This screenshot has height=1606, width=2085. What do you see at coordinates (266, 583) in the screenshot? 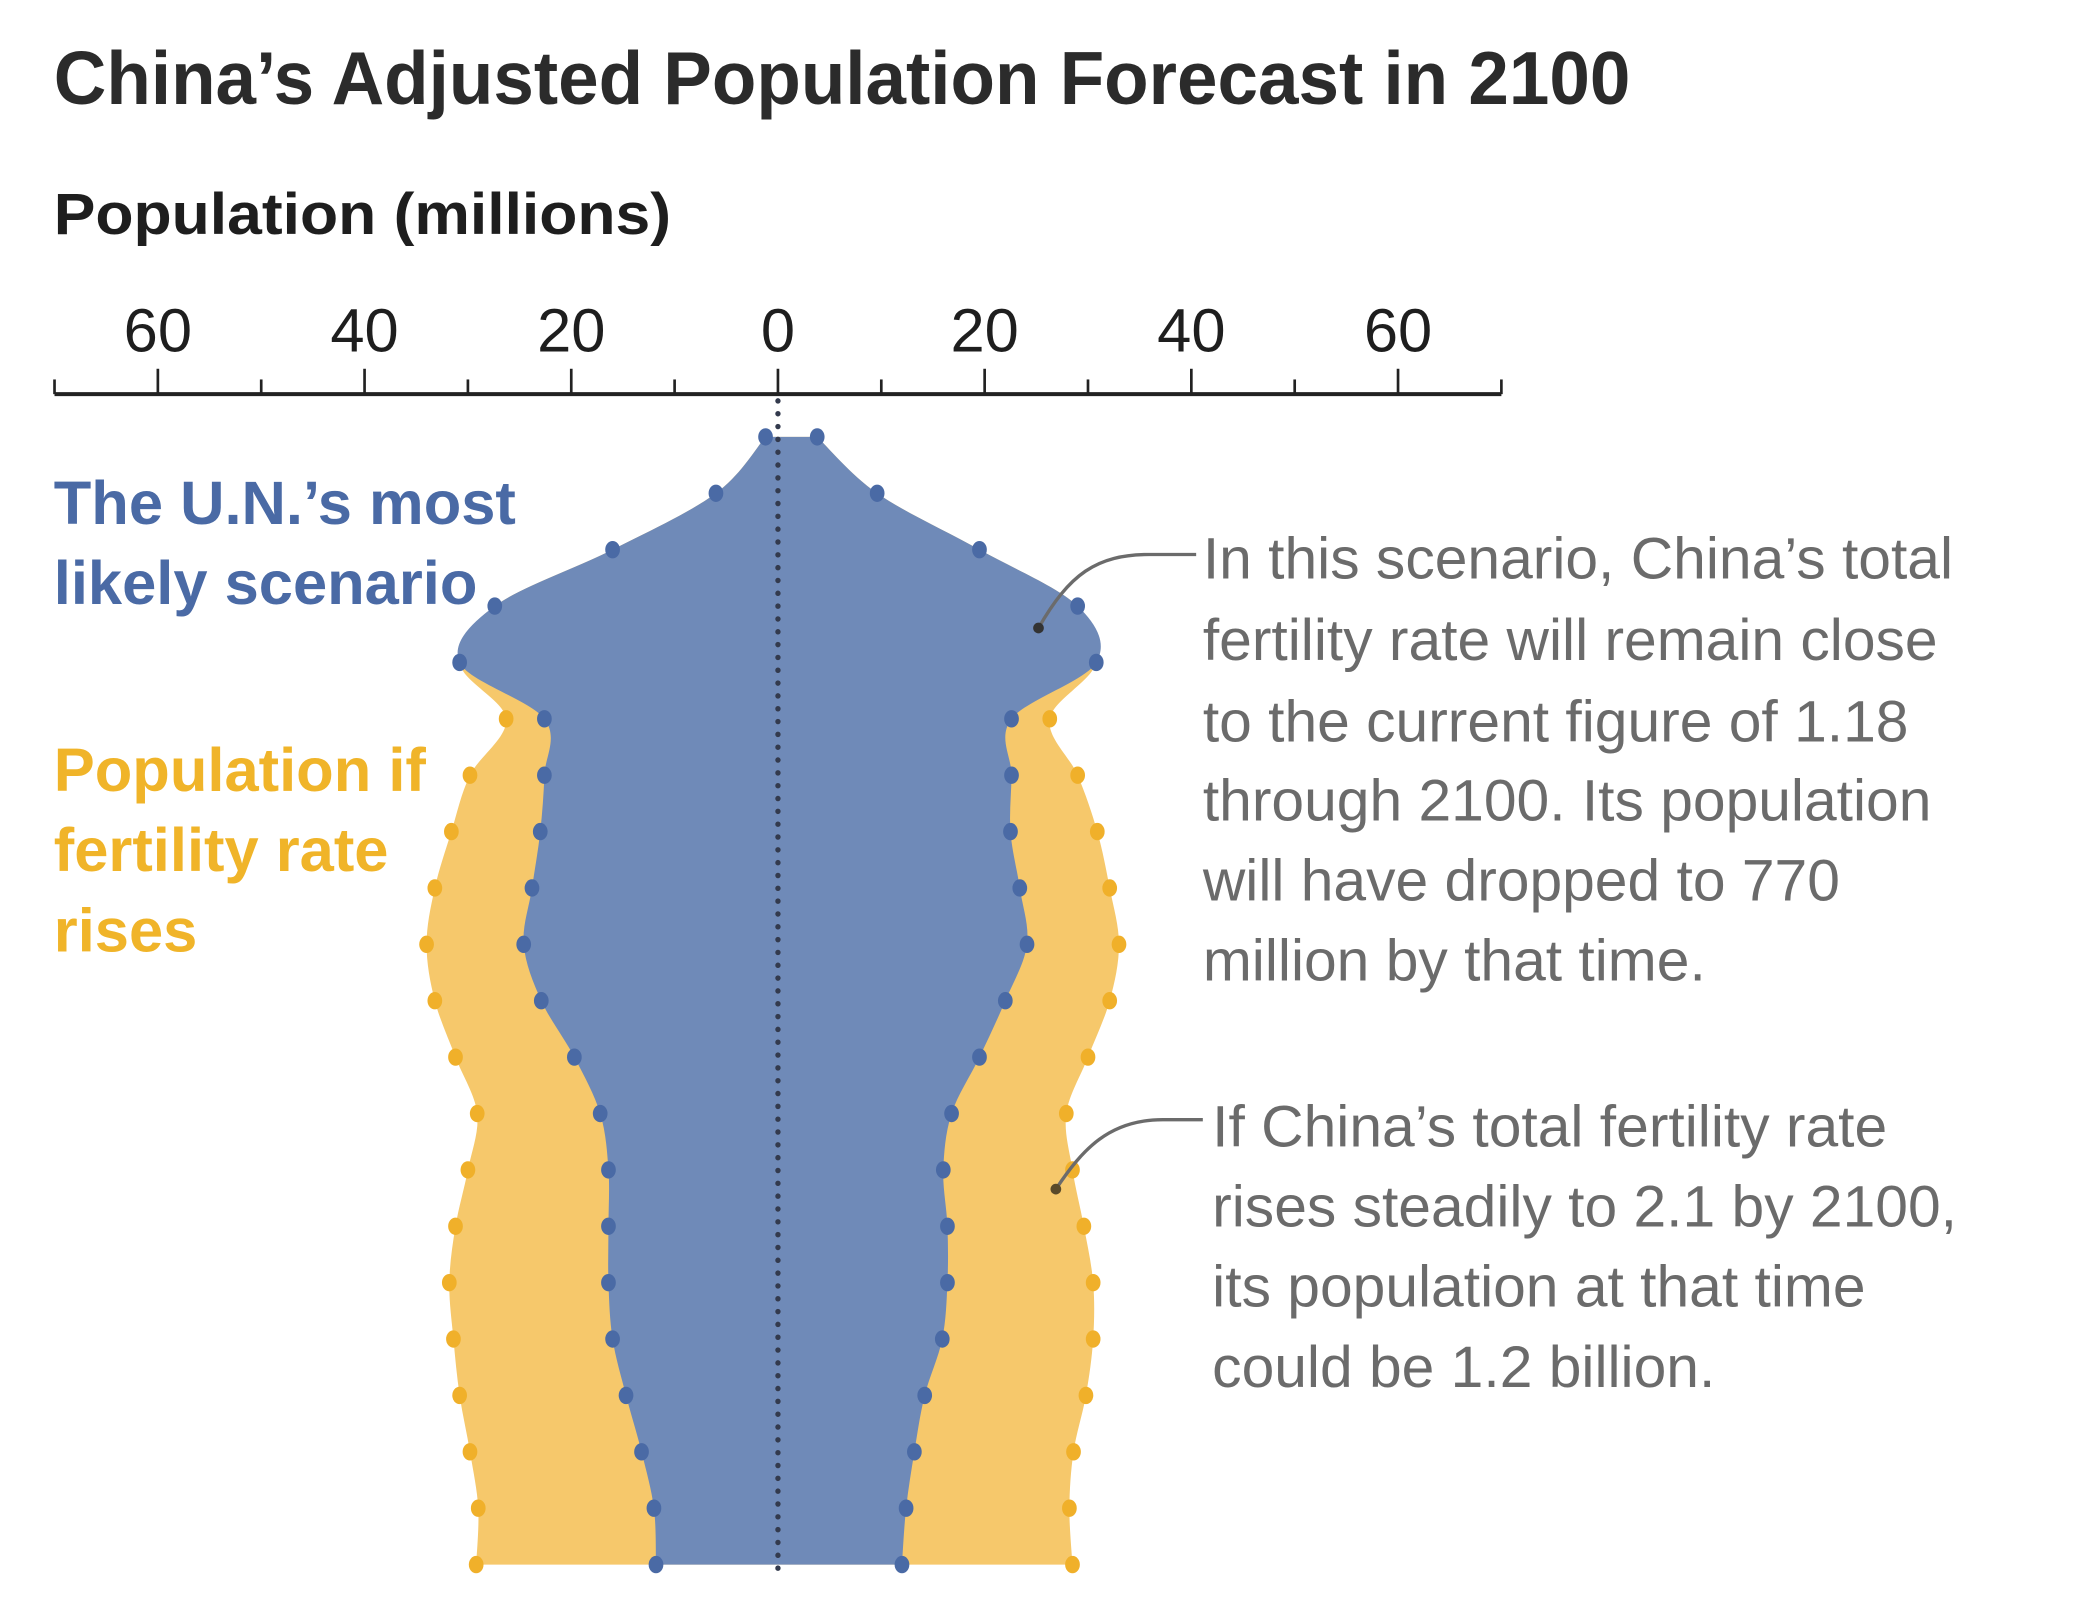
I see `un-label-line-2: likely scenario` at bounding box center [266, 583].